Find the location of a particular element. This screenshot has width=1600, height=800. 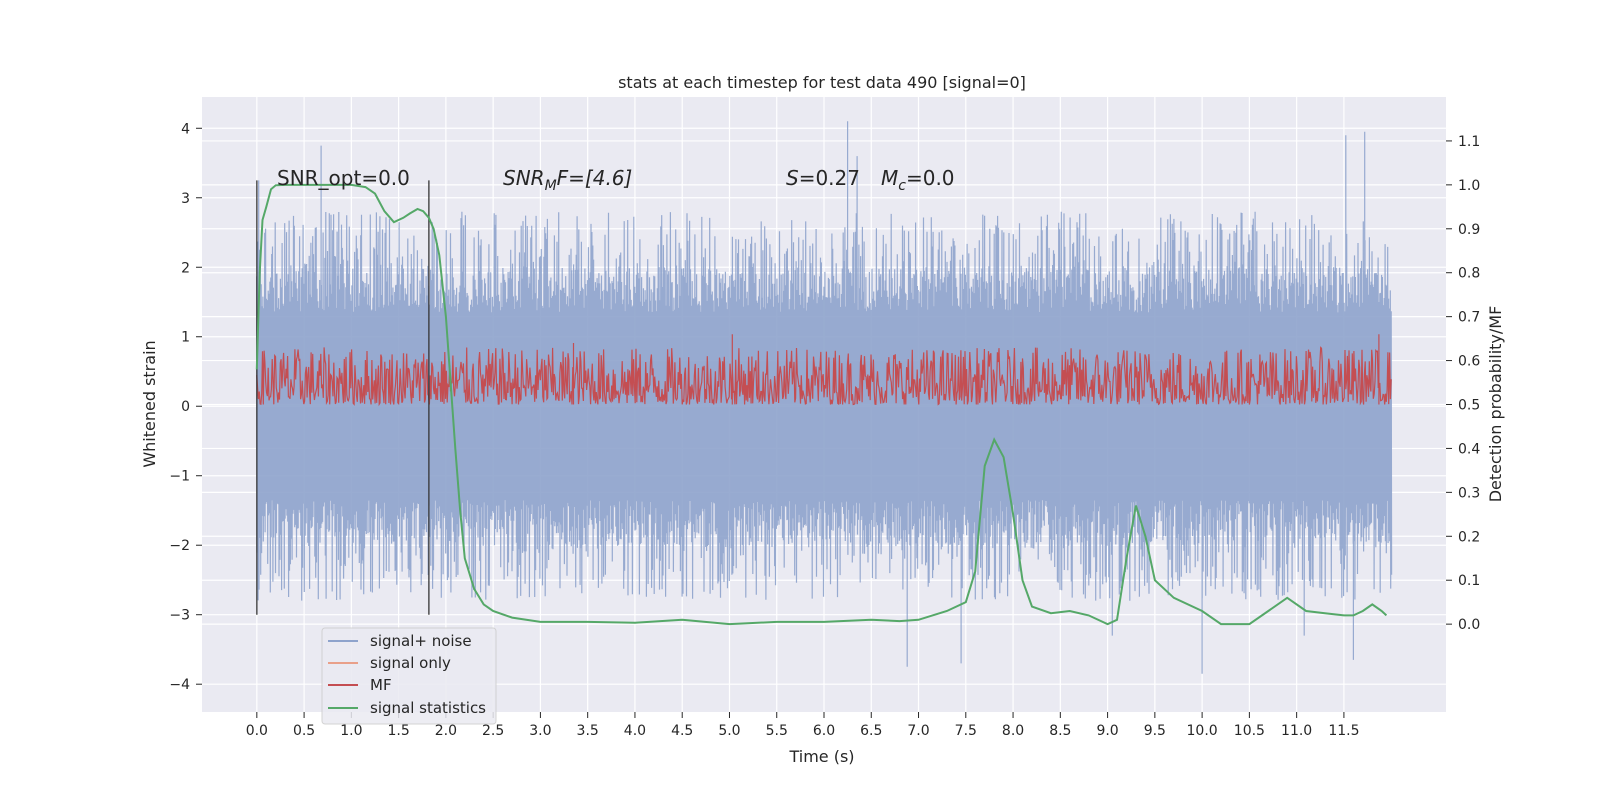

y2-tick-label: 0.9 is located at coordinates (1469, 230).